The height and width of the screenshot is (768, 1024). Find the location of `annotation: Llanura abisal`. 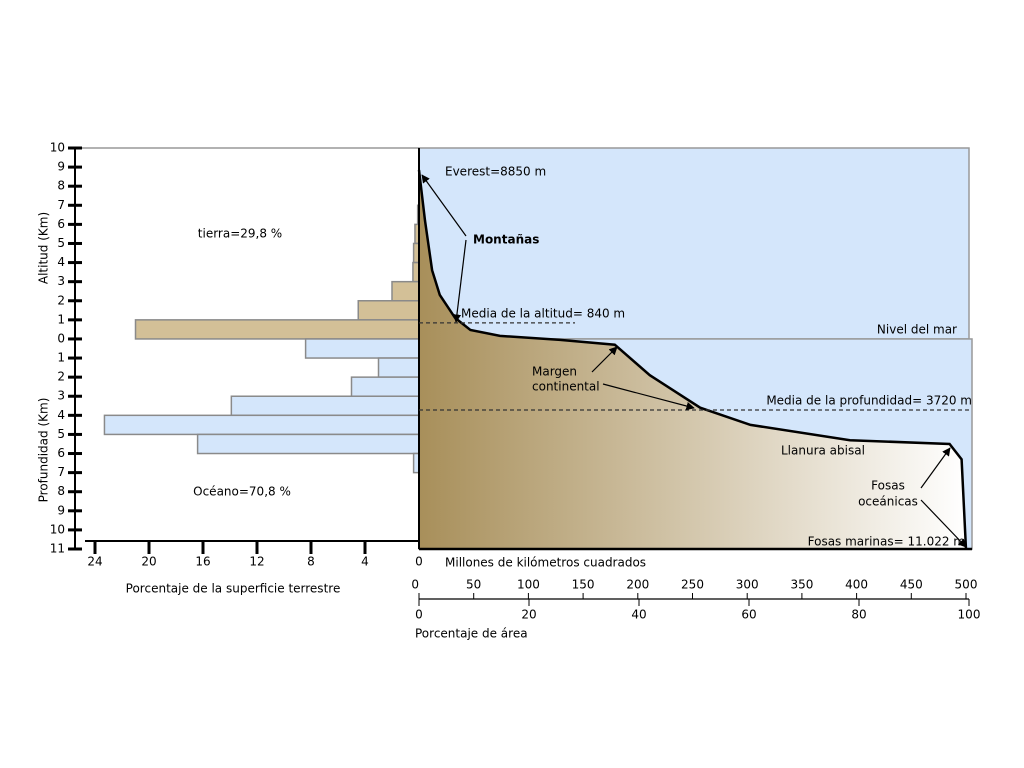

annotation: Llanura abisal is located at coordinates (823, 451).